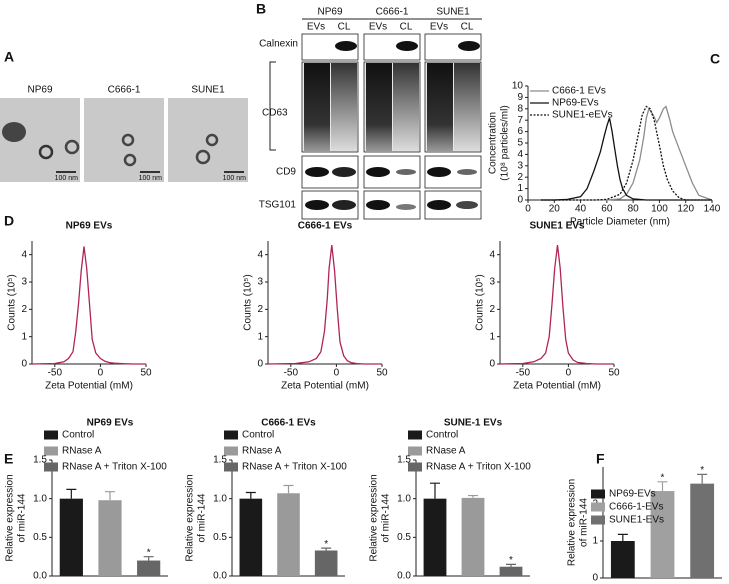 This screenshot has height=584, width=729. I want to click on x-tick-label: 120, so click(685, 209).